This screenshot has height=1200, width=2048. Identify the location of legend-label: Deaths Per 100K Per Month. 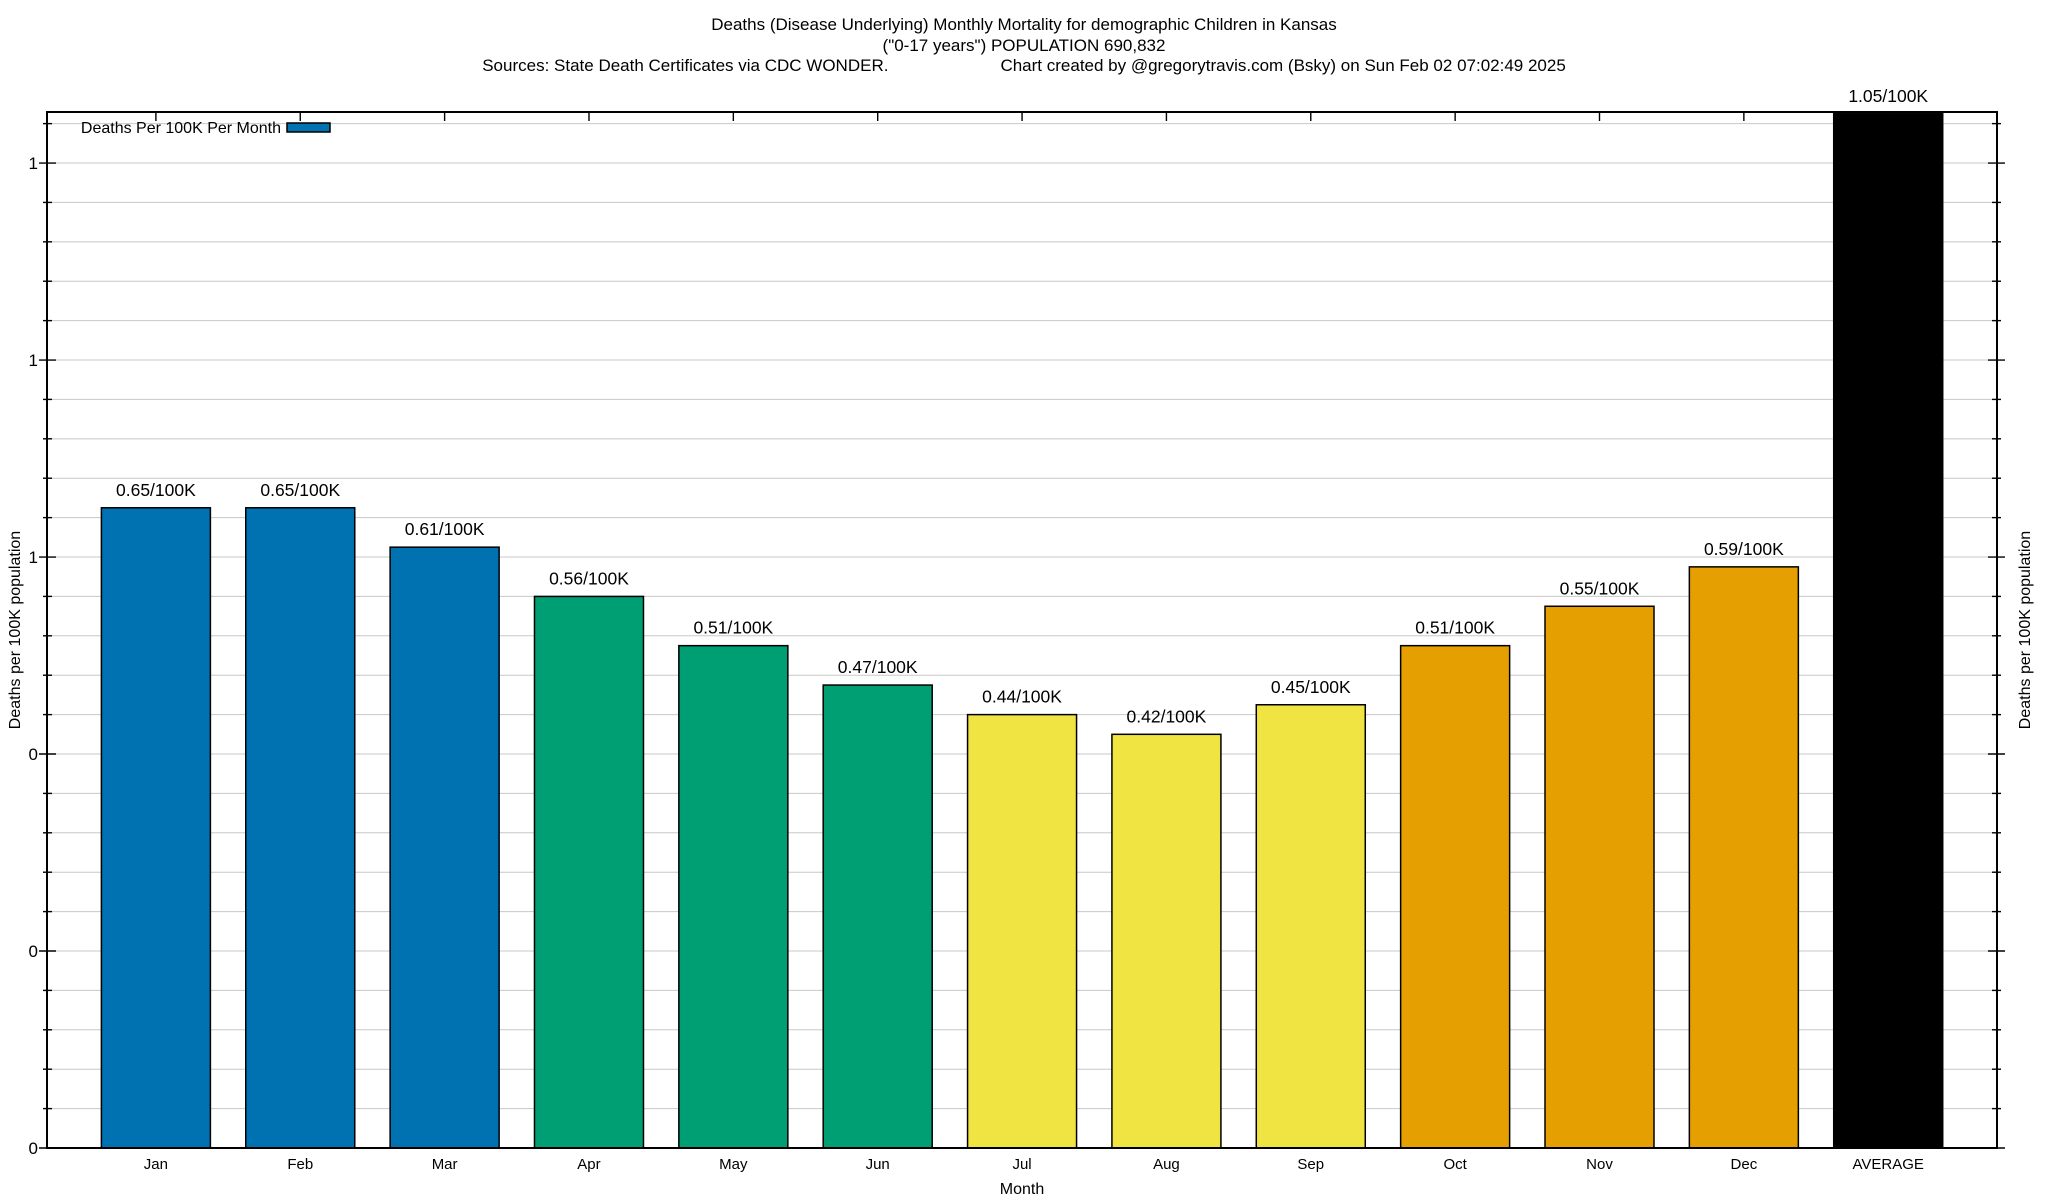
(181, 128).